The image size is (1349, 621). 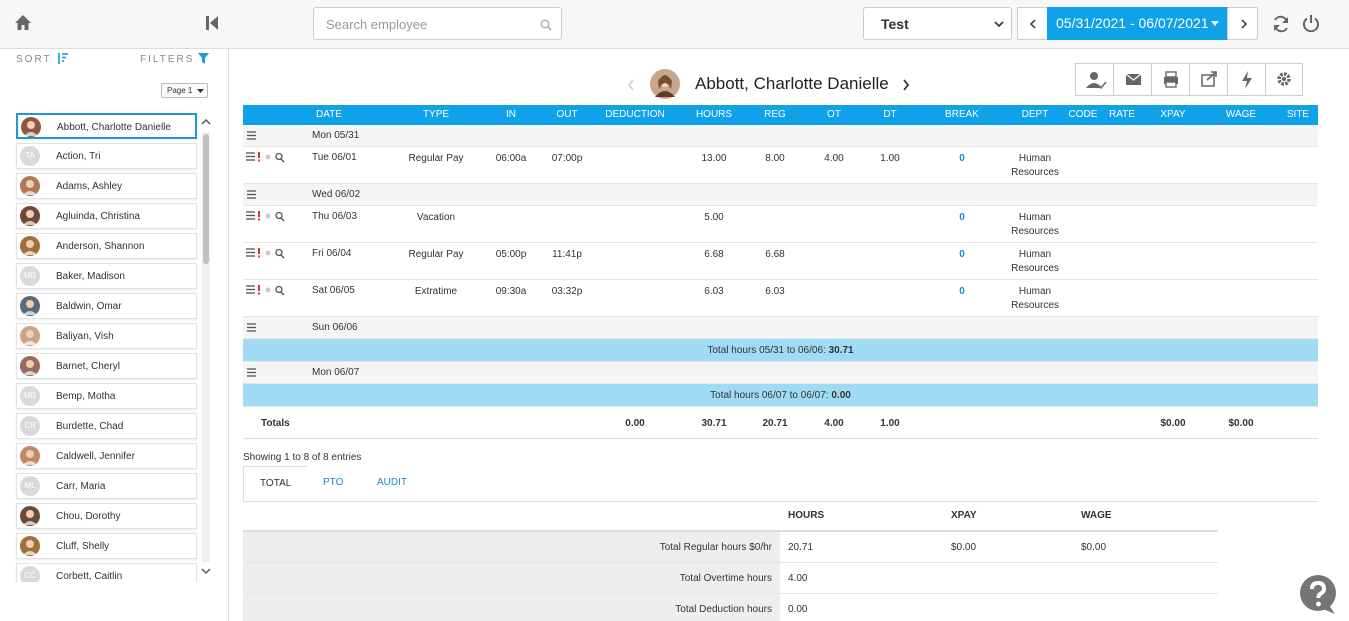 What do you see at coordinates (85, 336) in the screenshot?
I see `employee-name: Baliyan, Vish` at bounding box center [85, 336].